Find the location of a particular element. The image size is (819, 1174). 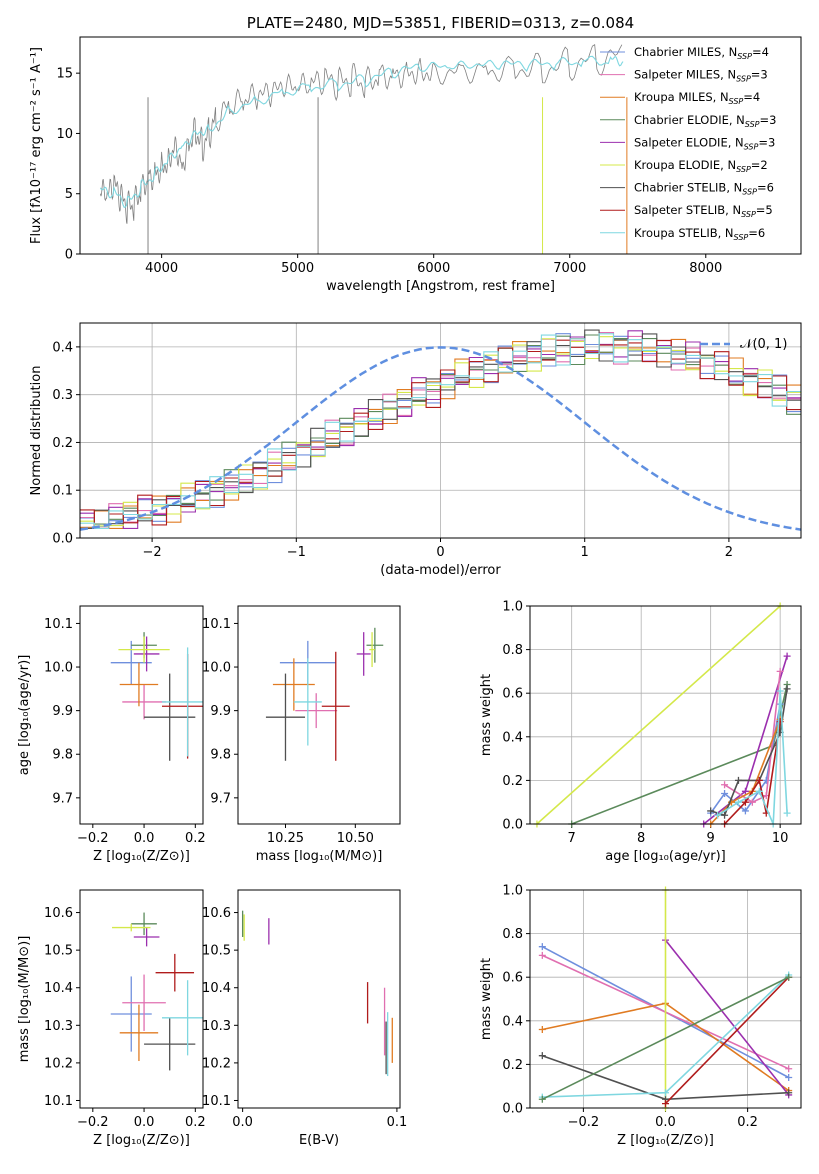

legend-label: Chabrier STELIB, NSSP=6 is located at coordinates (704, 189).